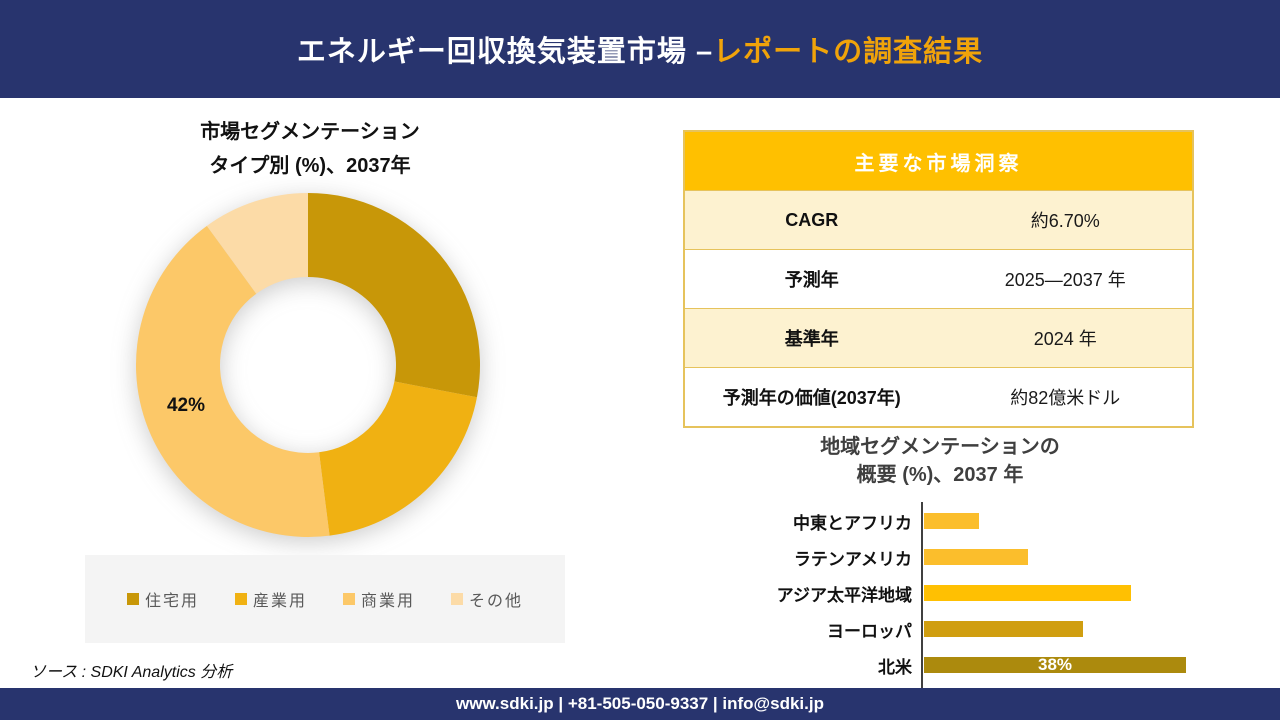 Image resolution: width=1280 pixels, height=720 pixels. Describe the element at coordinates (844, 595) in the screenshot. I see `bar-category-label: アジア太平洋地域` at that location.